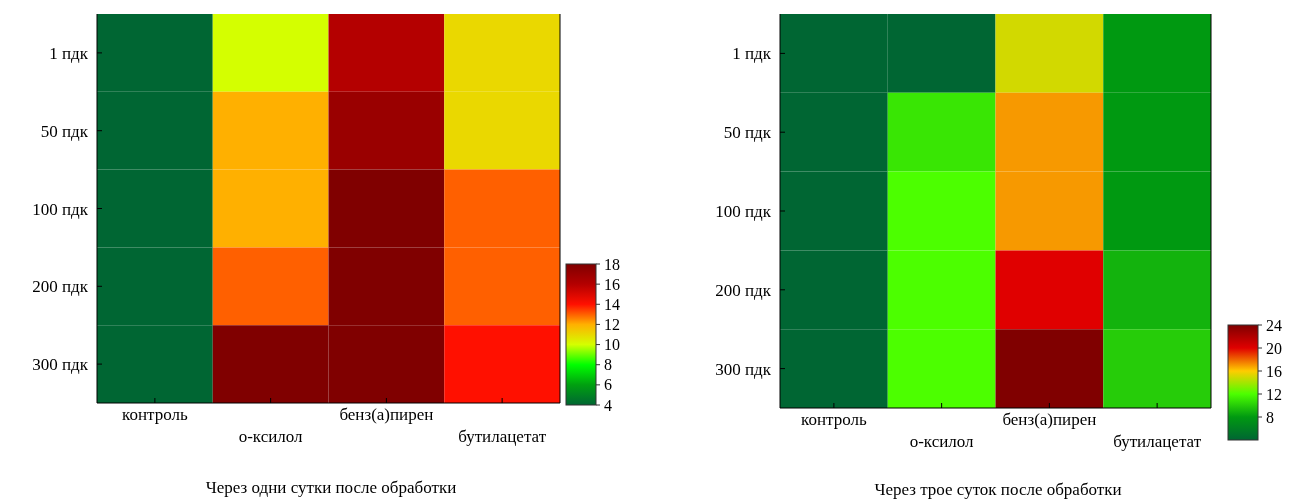 This screenshot has width=1291, height=499. What do you see at coordinates (998, 489) in the screenshot?
I see `text: Через трое суток после обработки` at bounding box center [998, 489].